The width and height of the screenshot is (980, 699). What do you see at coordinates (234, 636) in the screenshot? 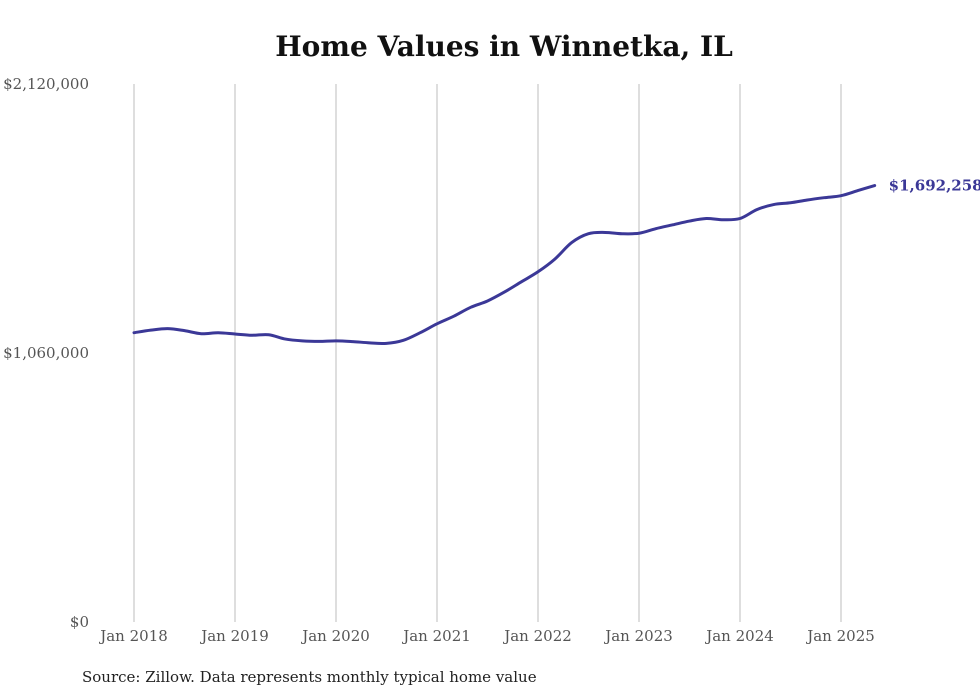
I see `x-tick-label: Jan 2019` at bounding box center [234, 636].